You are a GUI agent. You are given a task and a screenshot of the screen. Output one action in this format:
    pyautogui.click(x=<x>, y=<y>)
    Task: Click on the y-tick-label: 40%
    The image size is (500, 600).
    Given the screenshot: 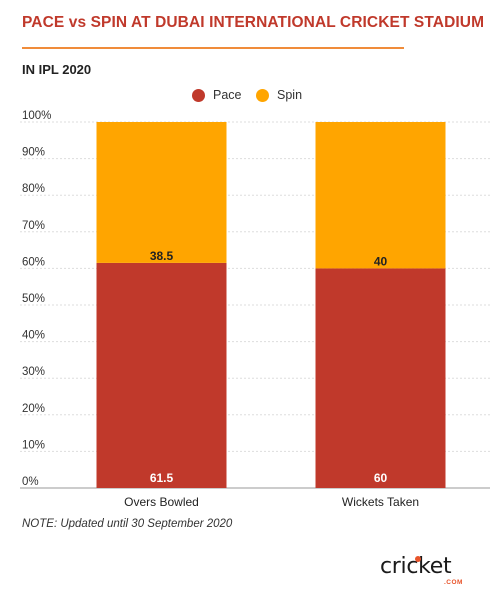 What is the action you would take?
    pyautogui.click(x=33, y=336)
    